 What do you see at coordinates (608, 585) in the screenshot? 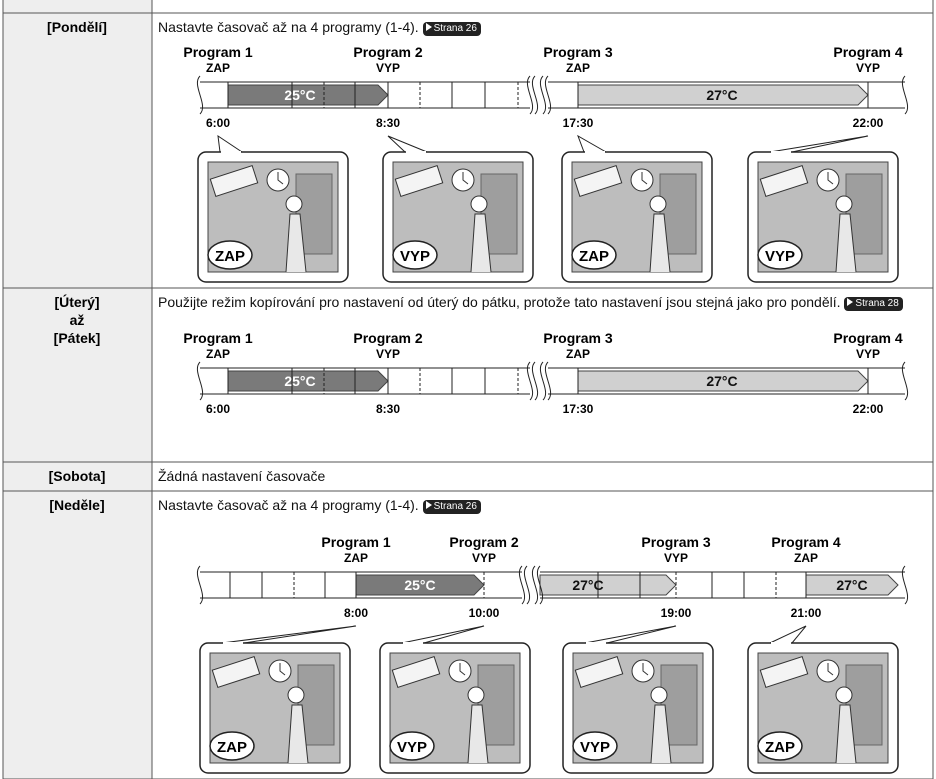
I see `temperature-arrow` at bounding box center [608, 585].